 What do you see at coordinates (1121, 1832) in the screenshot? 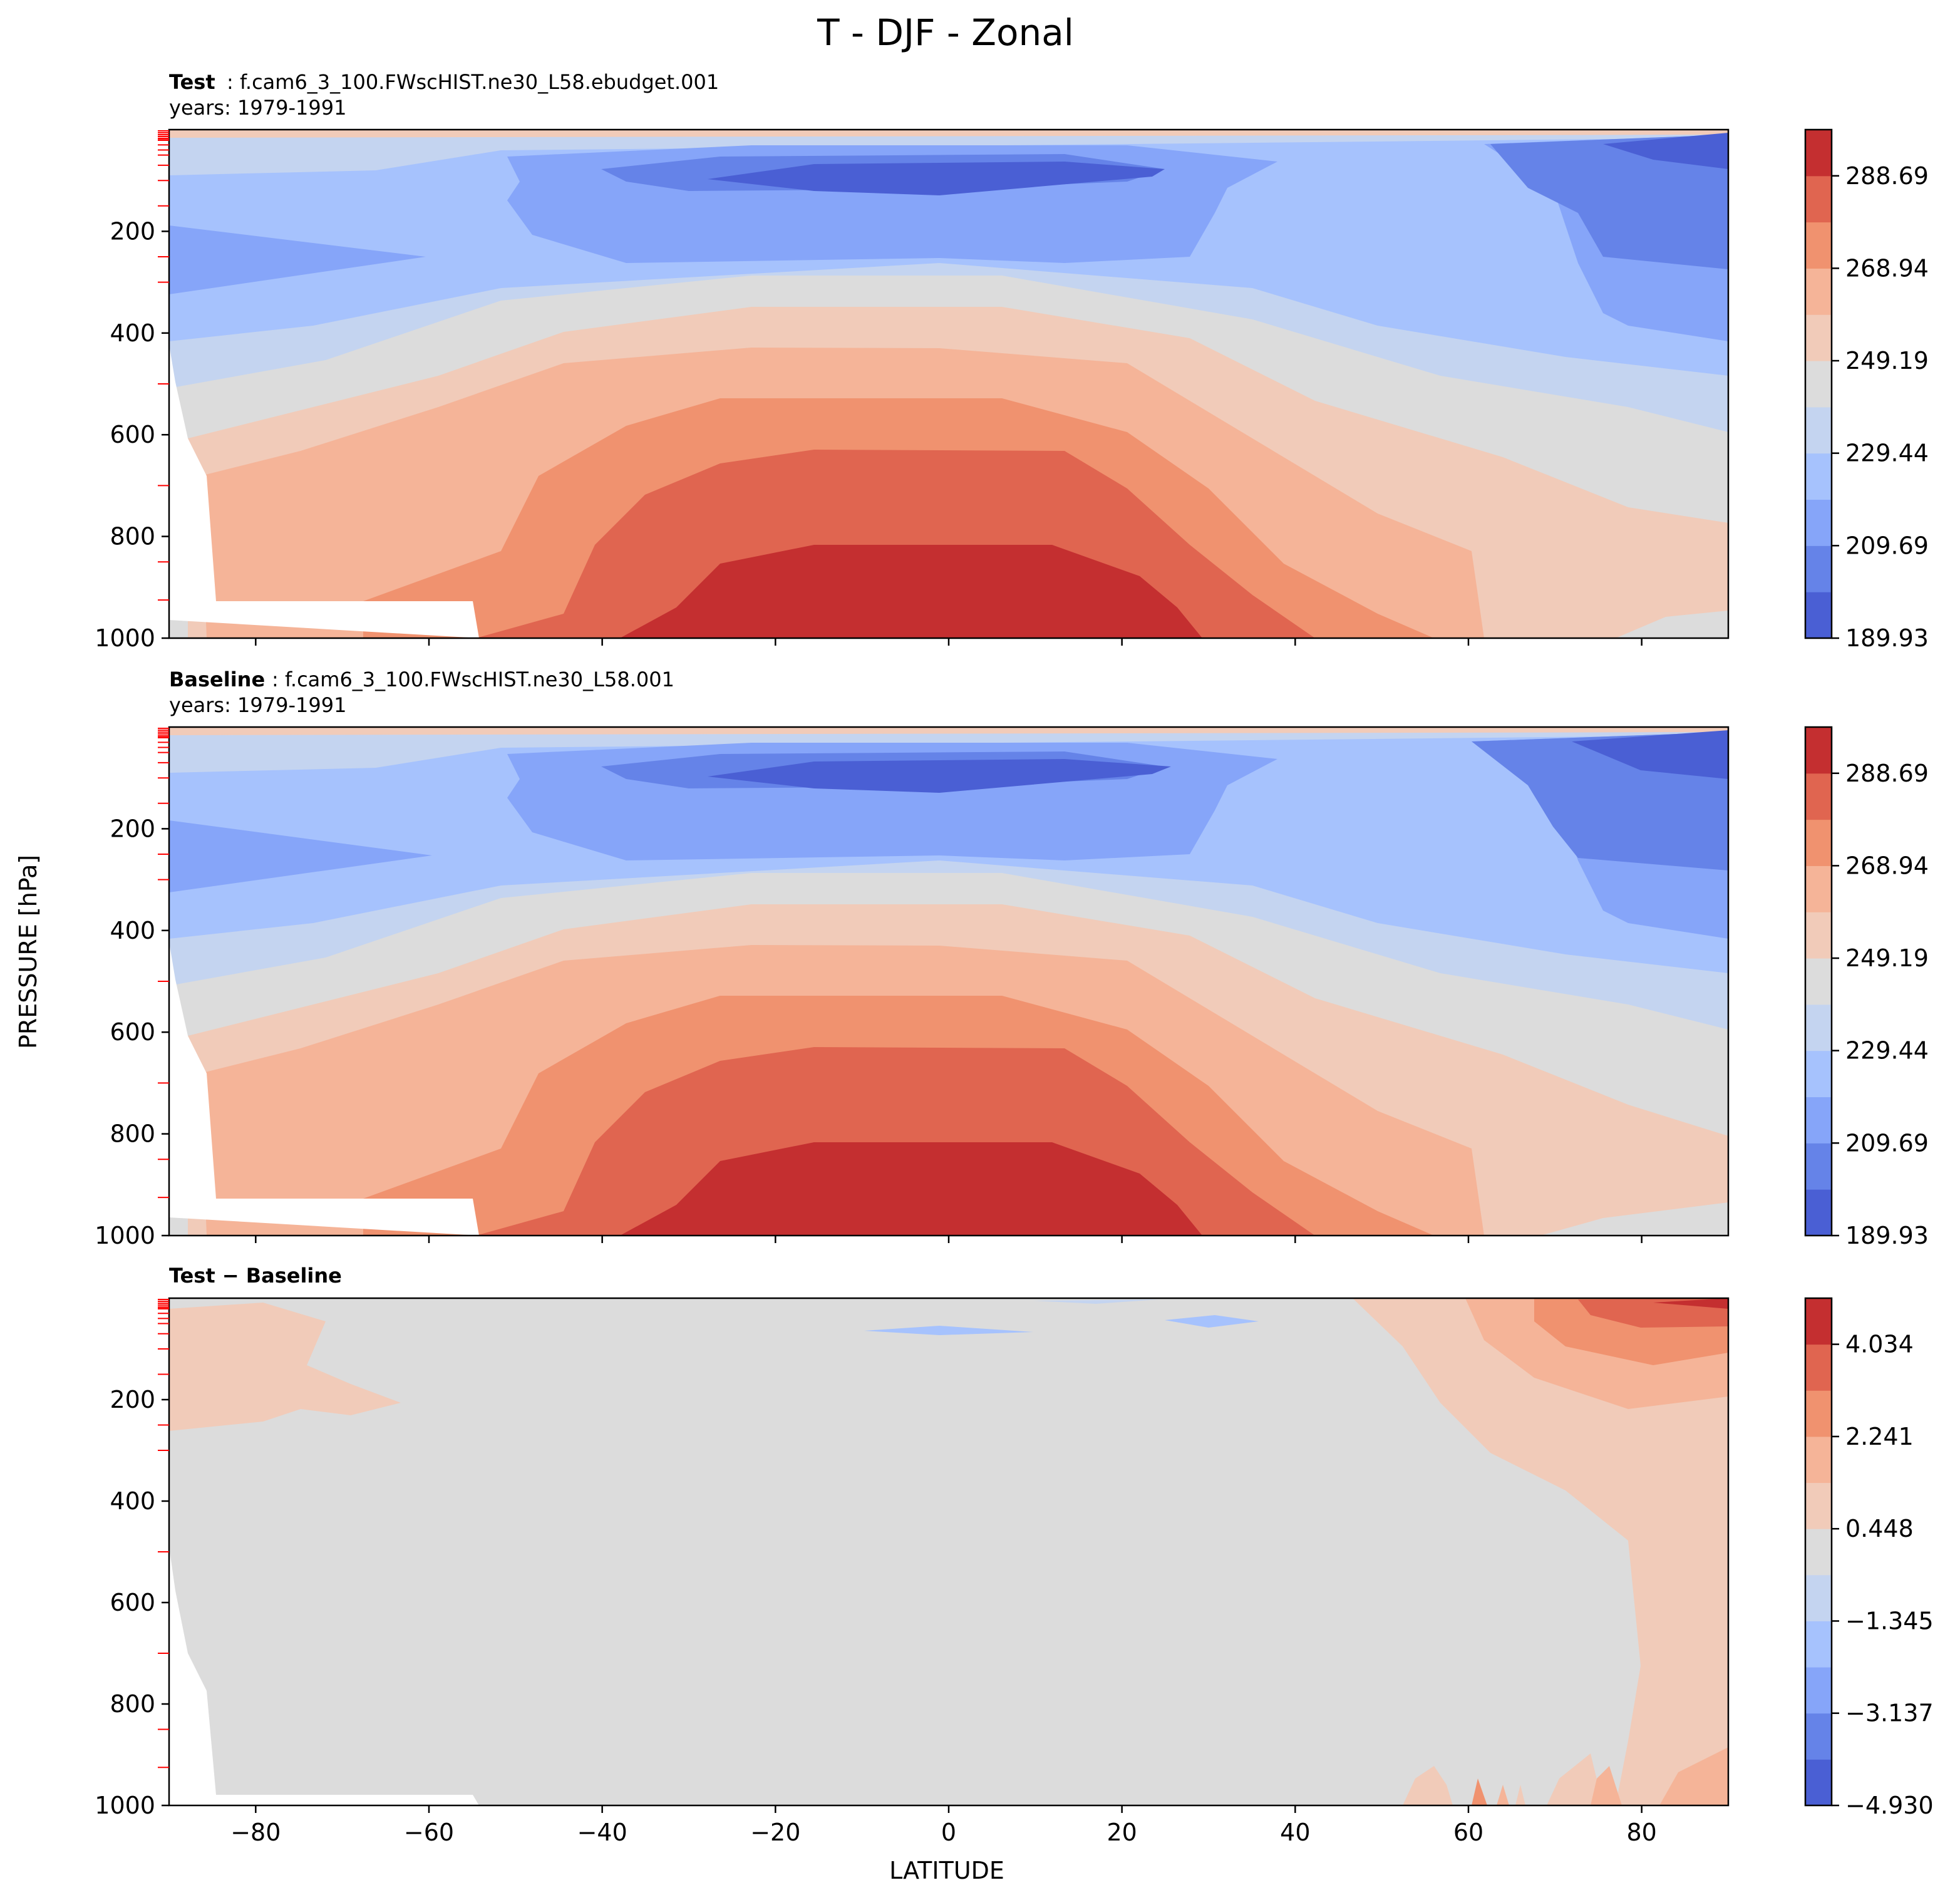
I see `x-tick-label: 20` at bounding box center [1121, 1832].